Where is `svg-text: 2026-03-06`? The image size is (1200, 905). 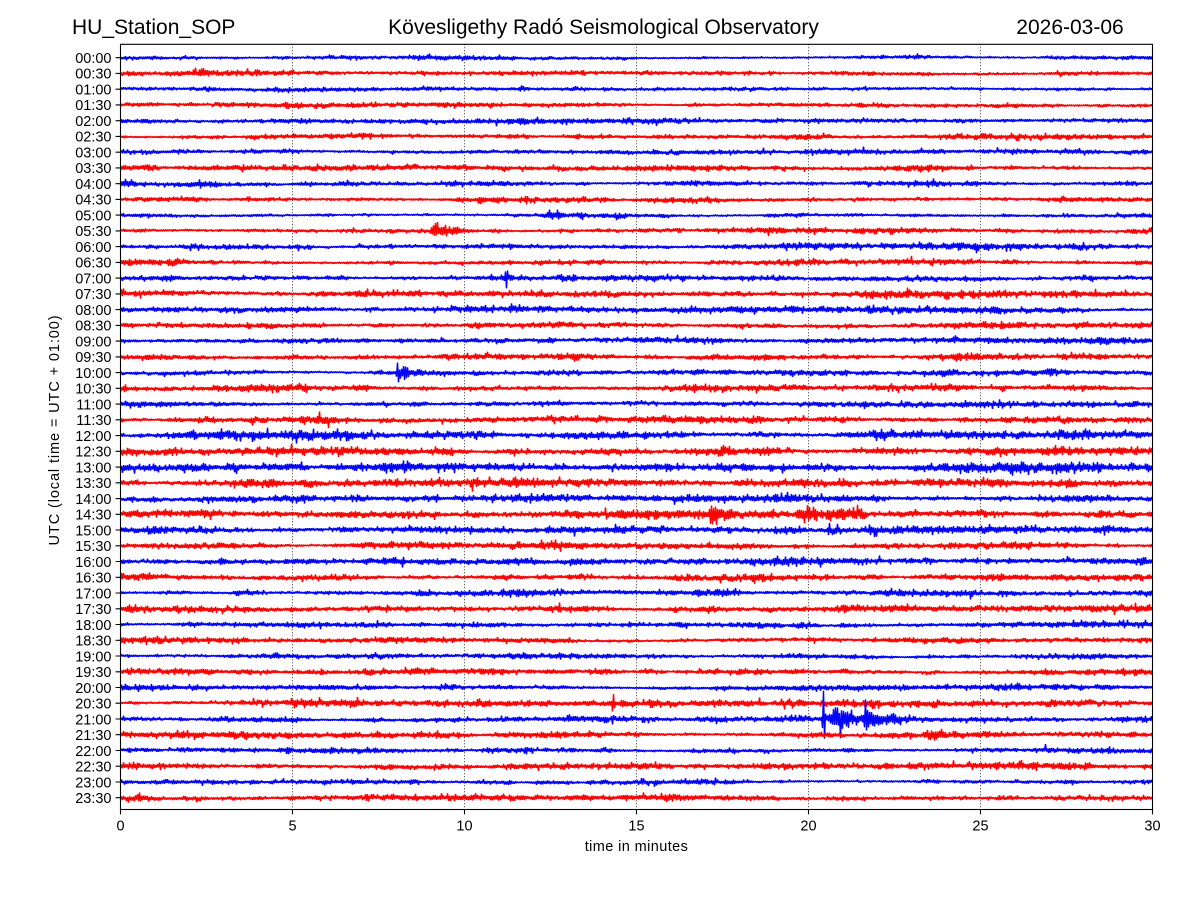 svg-text: 2026-03-06 is located at coordinates (1069, 27).